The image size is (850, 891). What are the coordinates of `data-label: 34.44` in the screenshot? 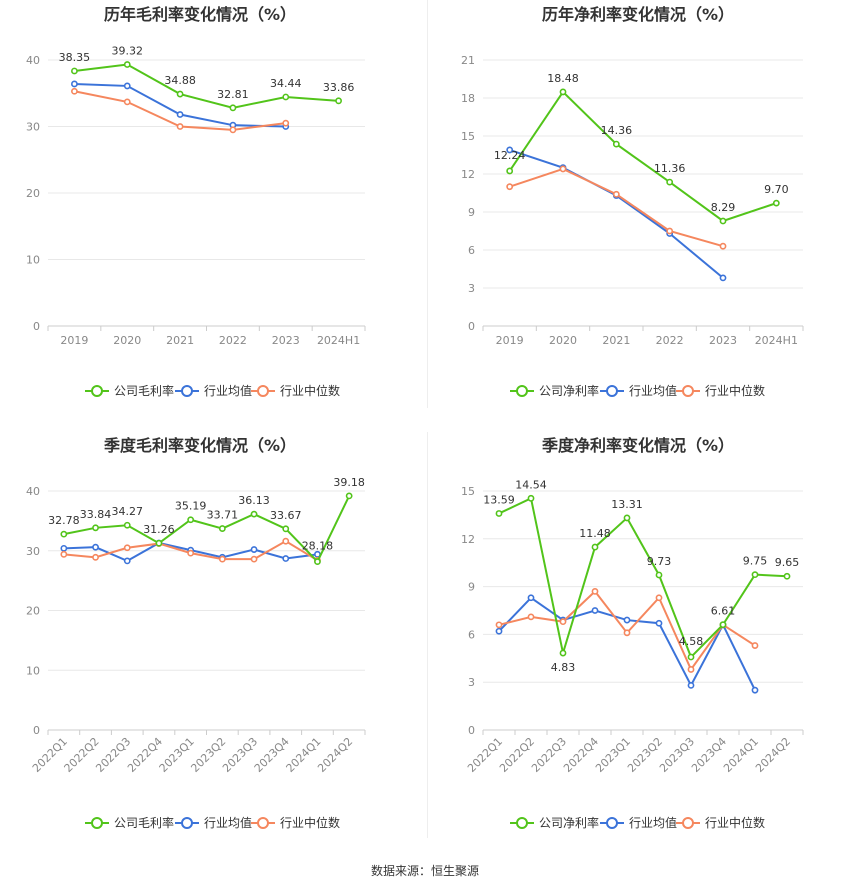 It's located at (286, 83).